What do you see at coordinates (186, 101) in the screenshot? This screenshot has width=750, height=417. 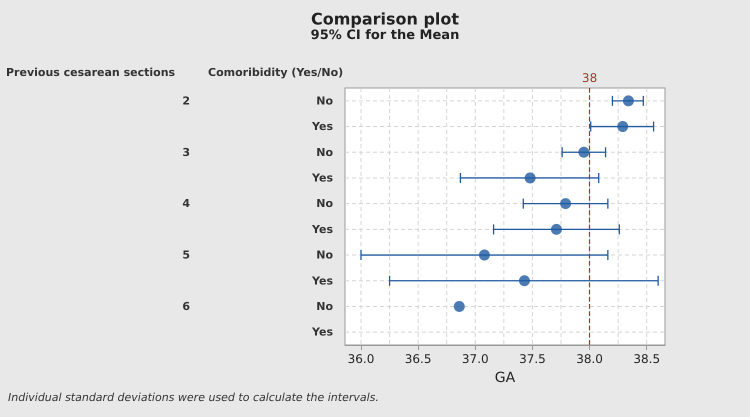 I see `text: 2` at bounding box center [186, 101].